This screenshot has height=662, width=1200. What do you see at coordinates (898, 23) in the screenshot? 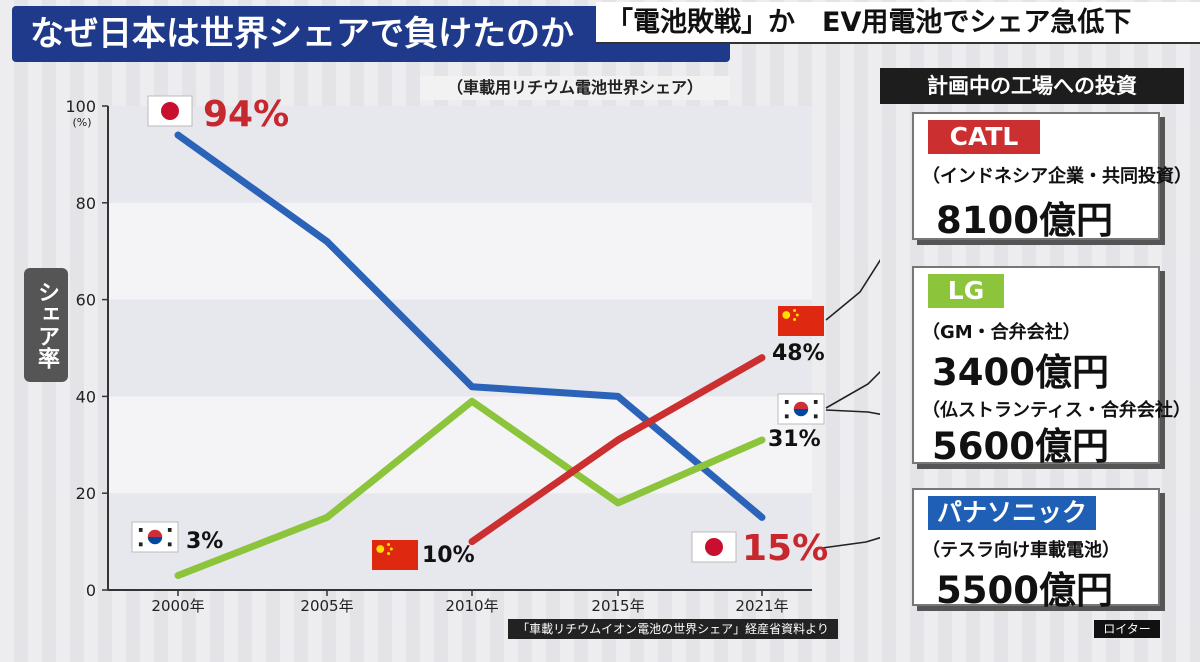
I see `top-banner: 「電池敗戦」か EV用電池でシェア急低下` at bounding box center [898, 23].